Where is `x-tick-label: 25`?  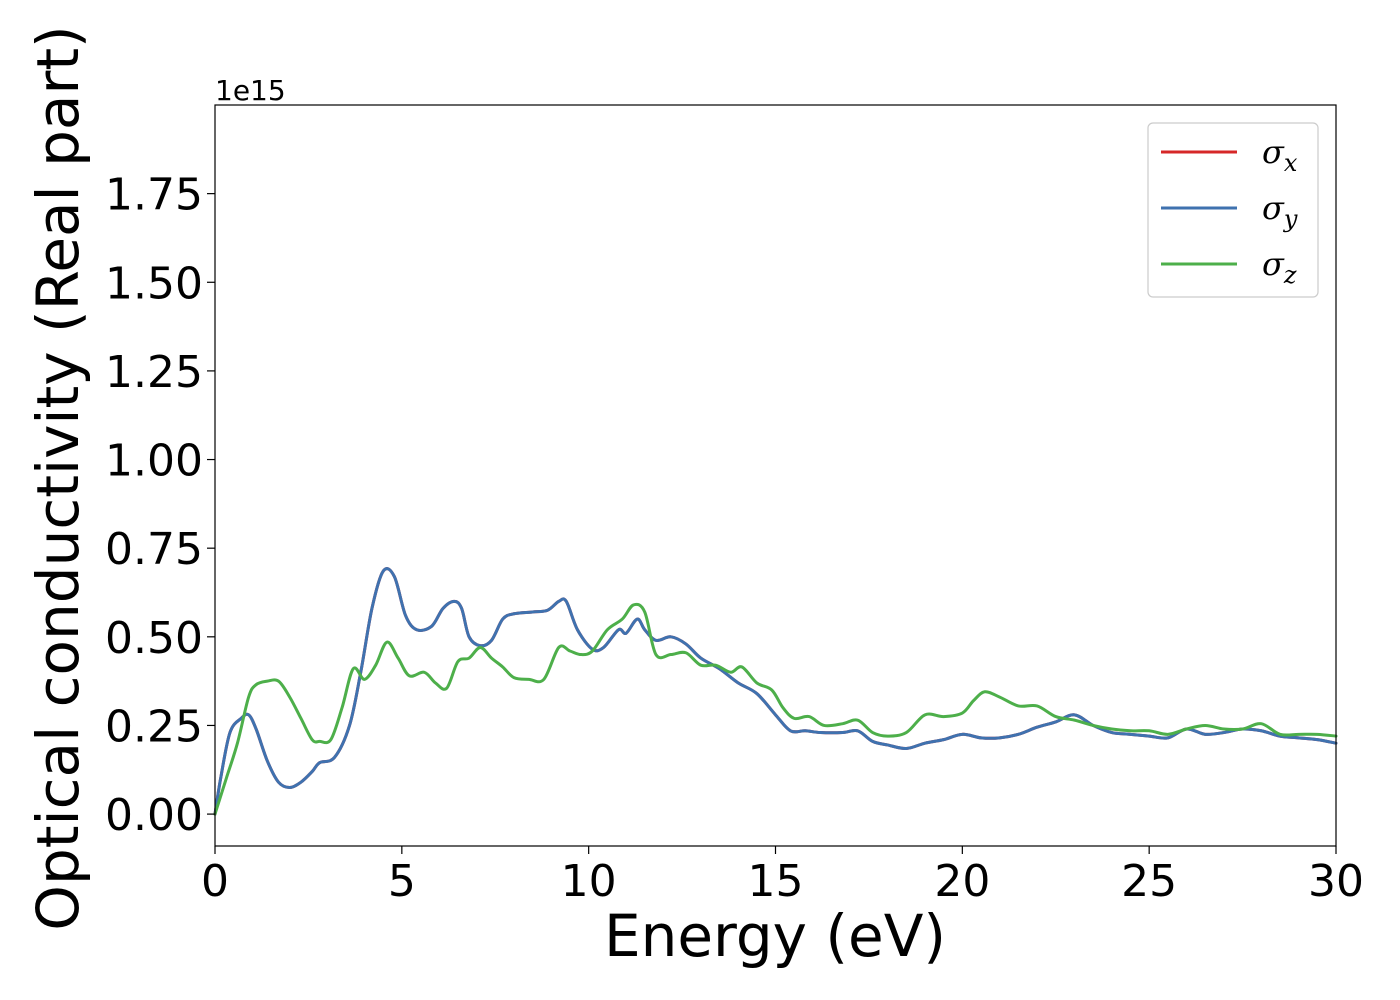 x-tick-label: 25 is located at coordinates (1149, 881).